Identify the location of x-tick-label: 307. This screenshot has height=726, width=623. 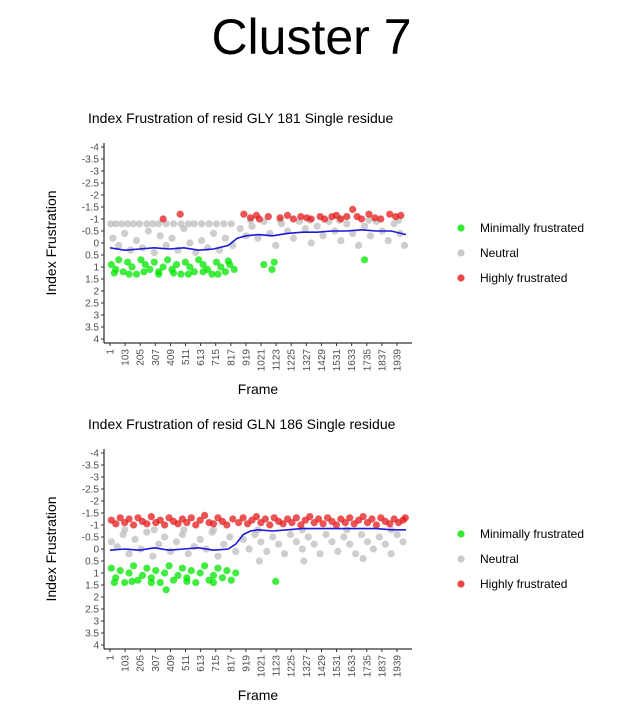
(156, 357).